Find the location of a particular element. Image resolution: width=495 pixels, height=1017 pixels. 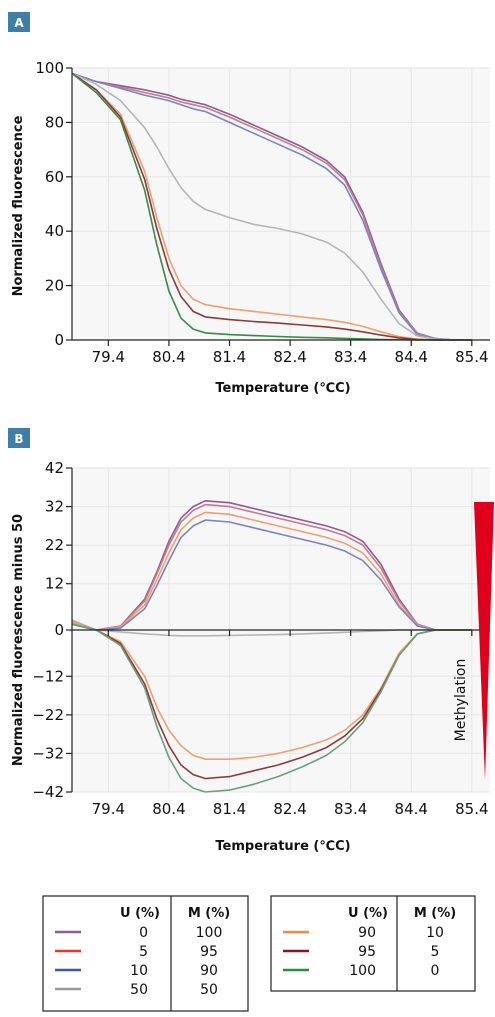

legend-m-value: 5 is located at coordinates (435, 952).